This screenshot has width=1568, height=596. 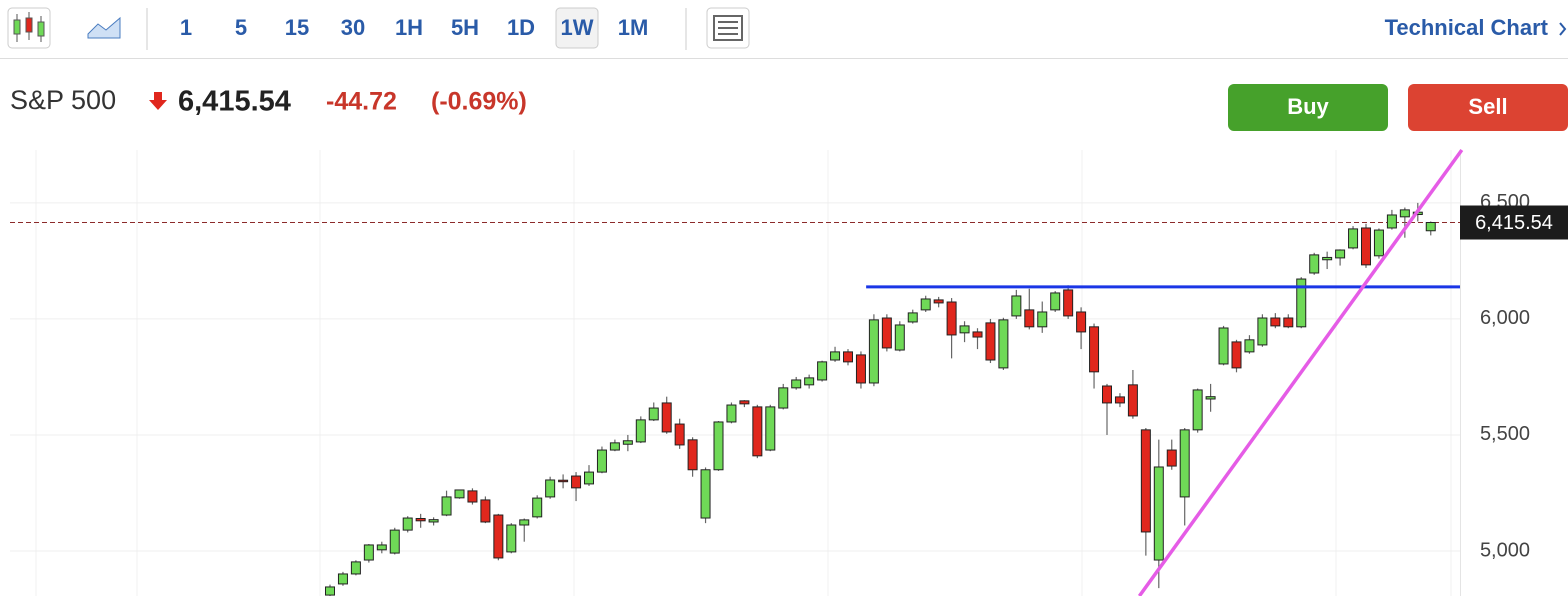 I want to click on change: -44.72, so click(x=361, y=102).